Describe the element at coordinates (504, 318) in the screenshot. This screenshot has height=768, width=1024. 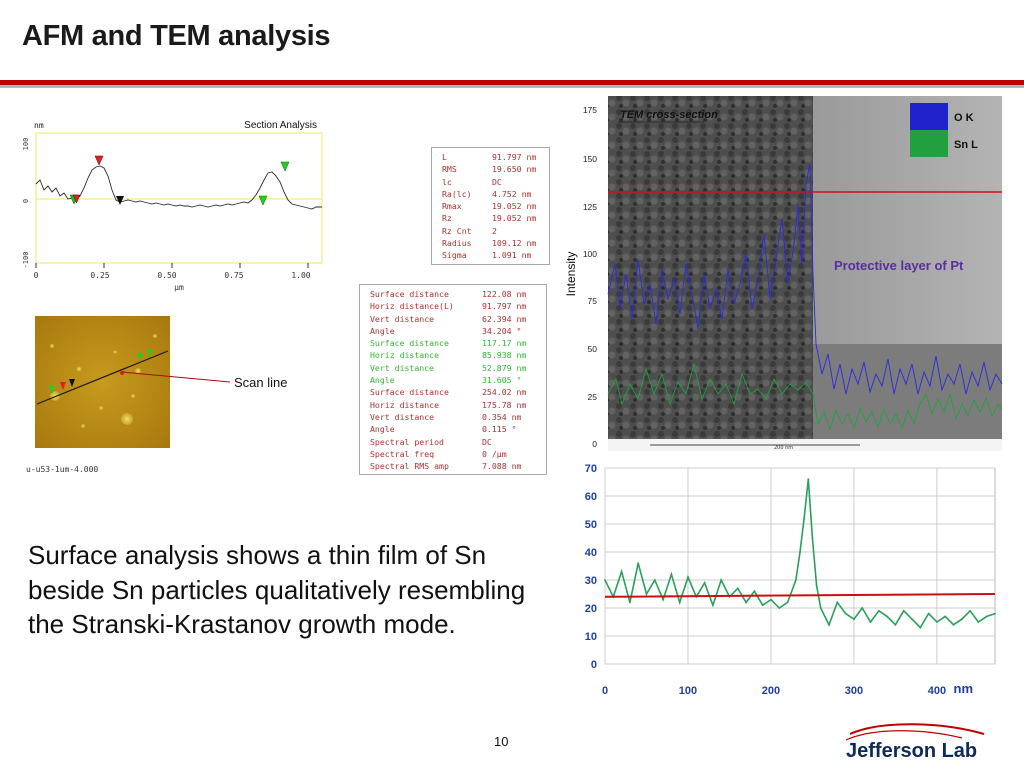
I see `param-value: 62.394 nm` at that location.